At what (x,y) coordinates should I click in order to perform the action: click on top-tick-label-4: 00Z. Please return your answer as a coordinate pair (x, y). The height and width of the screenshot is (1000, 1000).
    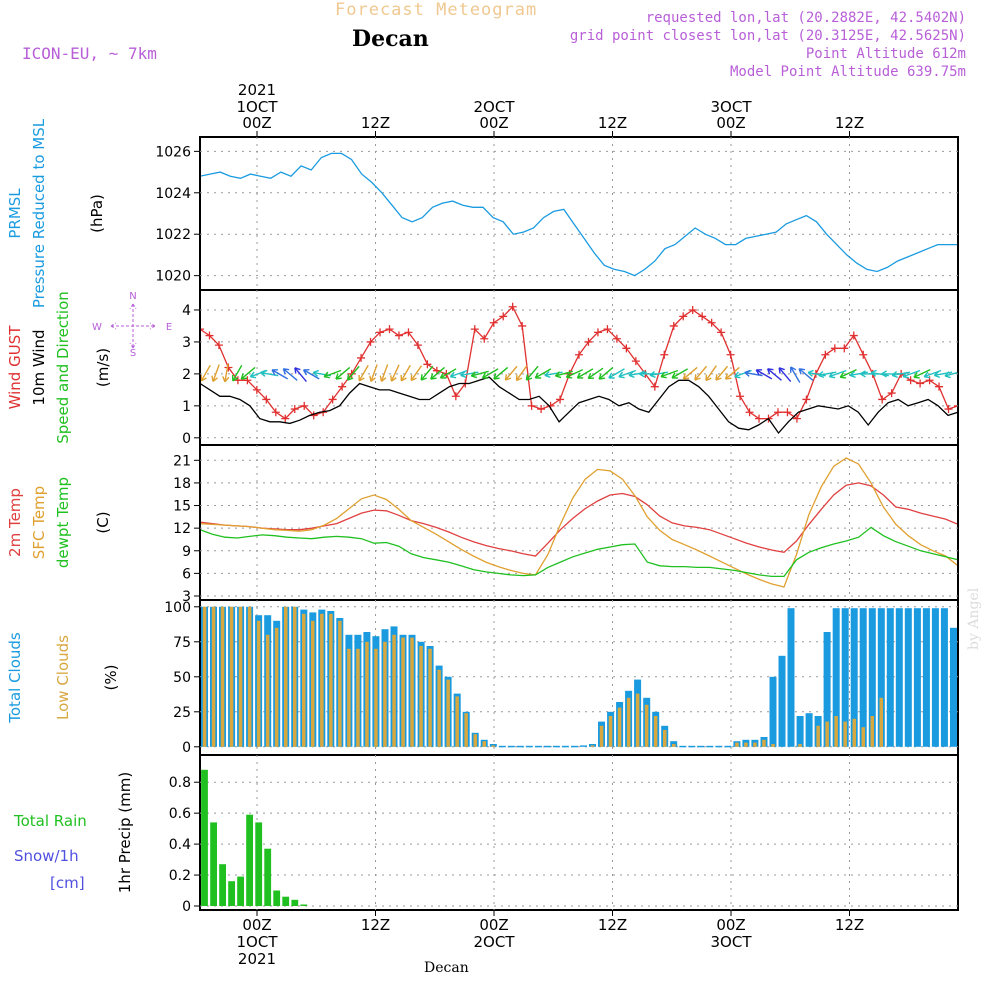
    Looking at the image, I should click on (730, 123).